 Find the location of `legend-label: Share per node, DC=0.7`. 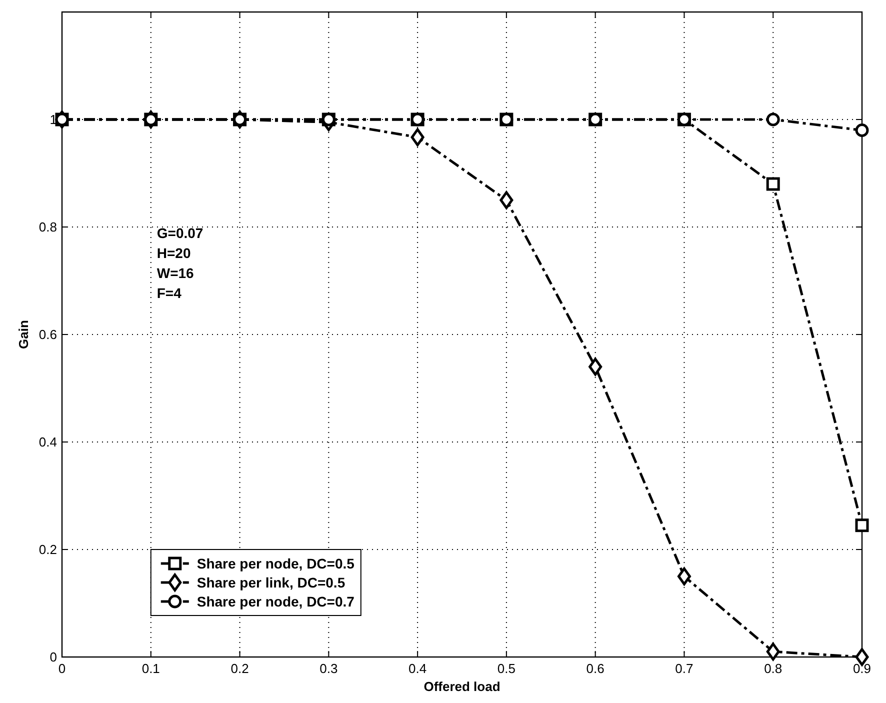

legend-label: Share per node, DC=0.7 is located at coordinates (275, 601).